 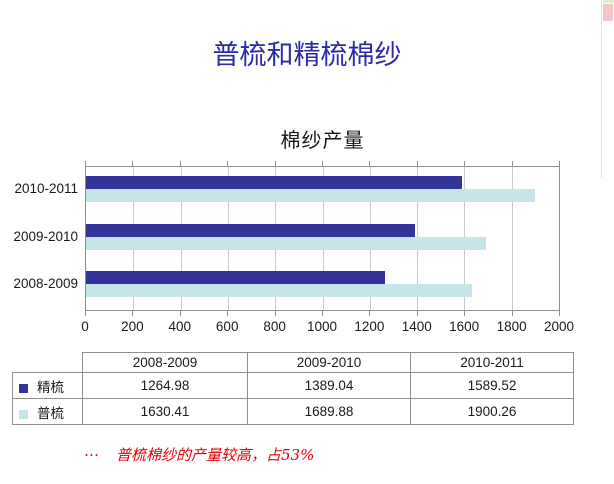 What do you see at coordinates (46, 188) in the screenshot?
I see `category-axis-label: 2010-2011` at bounding box center [46, 188].